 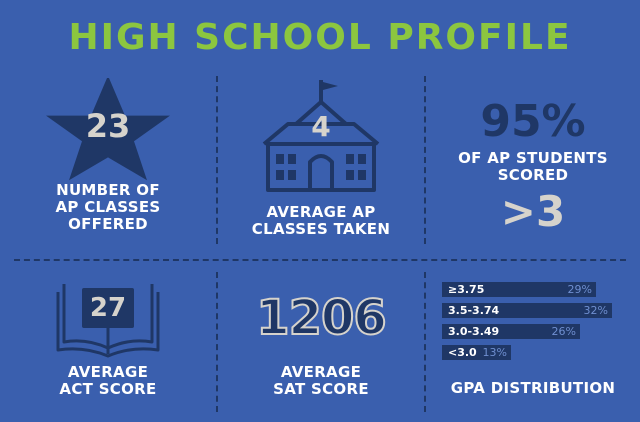 I want to click on ap-scored-label: OF AP STUDENTS SCORED, so click(x=533, y=166).